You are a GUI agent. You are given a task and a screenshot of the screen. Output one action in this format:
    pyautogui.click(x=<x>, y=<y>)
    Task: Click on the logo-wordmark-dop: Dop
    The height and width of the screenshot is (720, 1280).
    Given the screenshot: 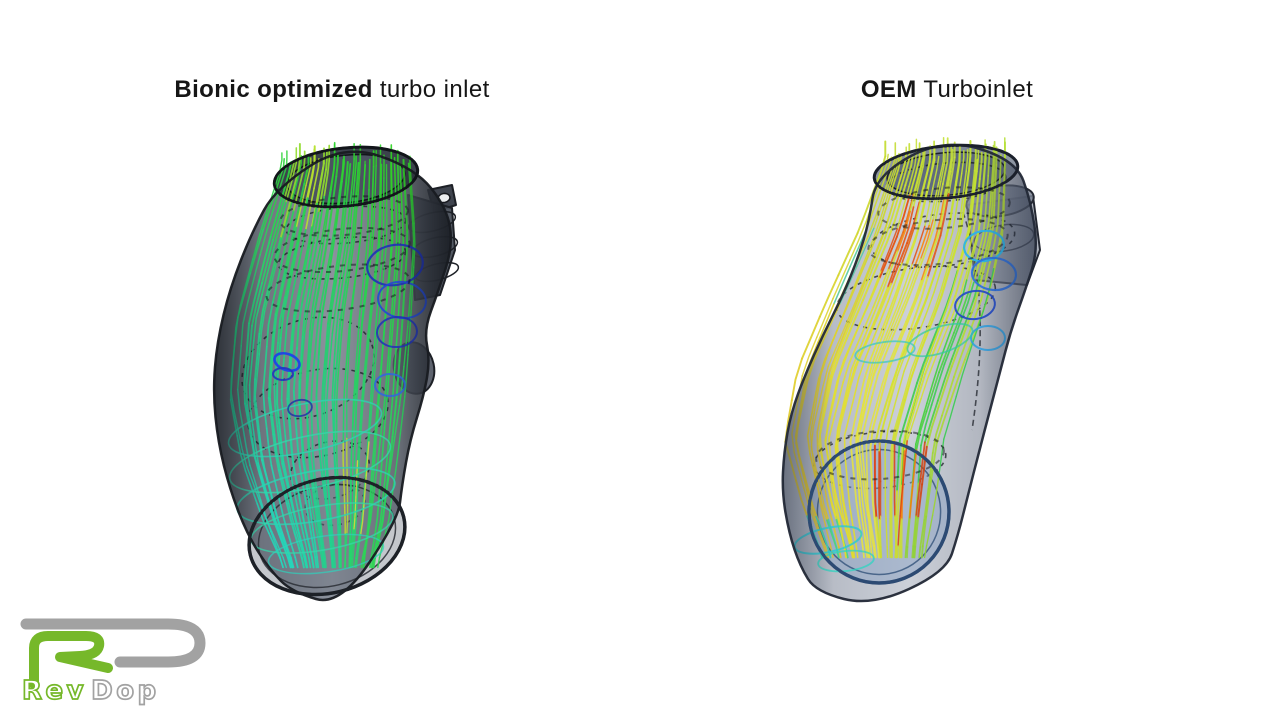 What is the action you would take?
    pyautogui.click(x=125, y=691)
    